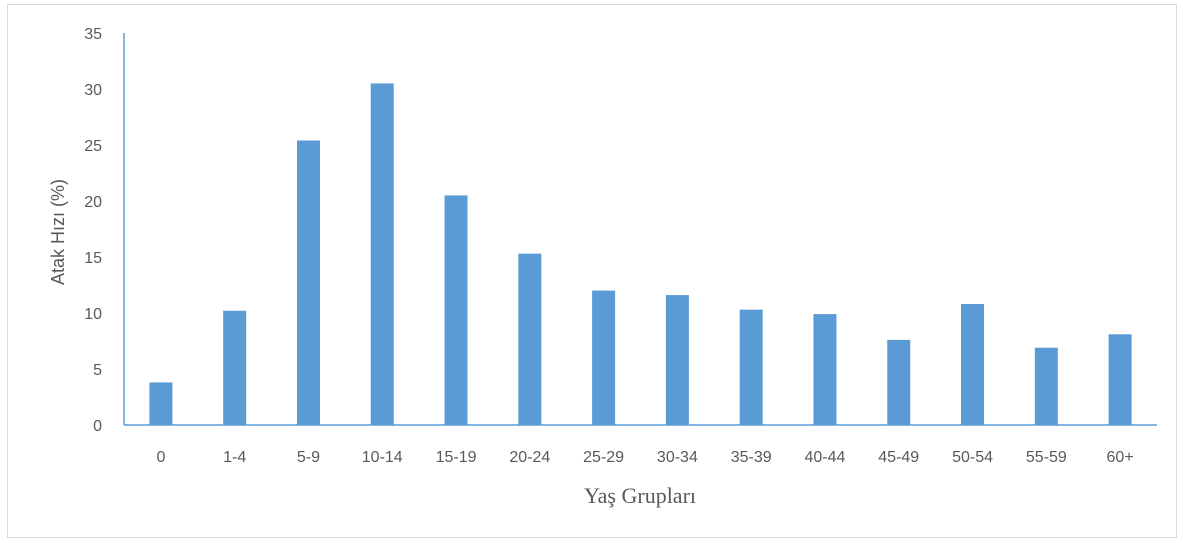 Image resolution: width=1183 pixels, height=543 pixels. I want to click on x-tick-label: 30-34, so click(677, 457).